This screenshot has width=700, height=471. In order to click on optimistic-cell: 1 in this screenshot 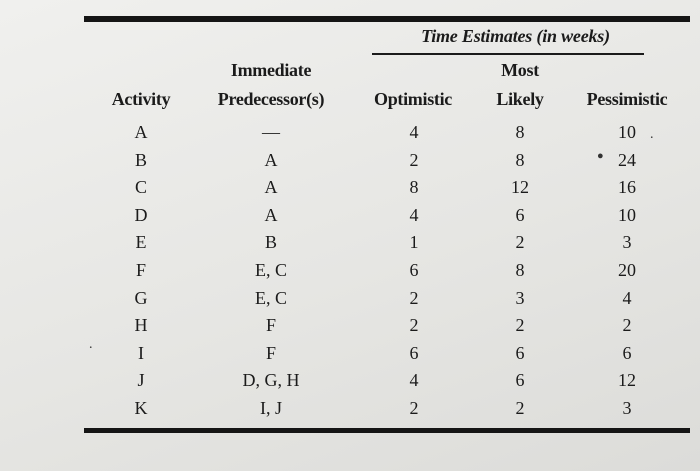, I will do `click(414, 242)`.